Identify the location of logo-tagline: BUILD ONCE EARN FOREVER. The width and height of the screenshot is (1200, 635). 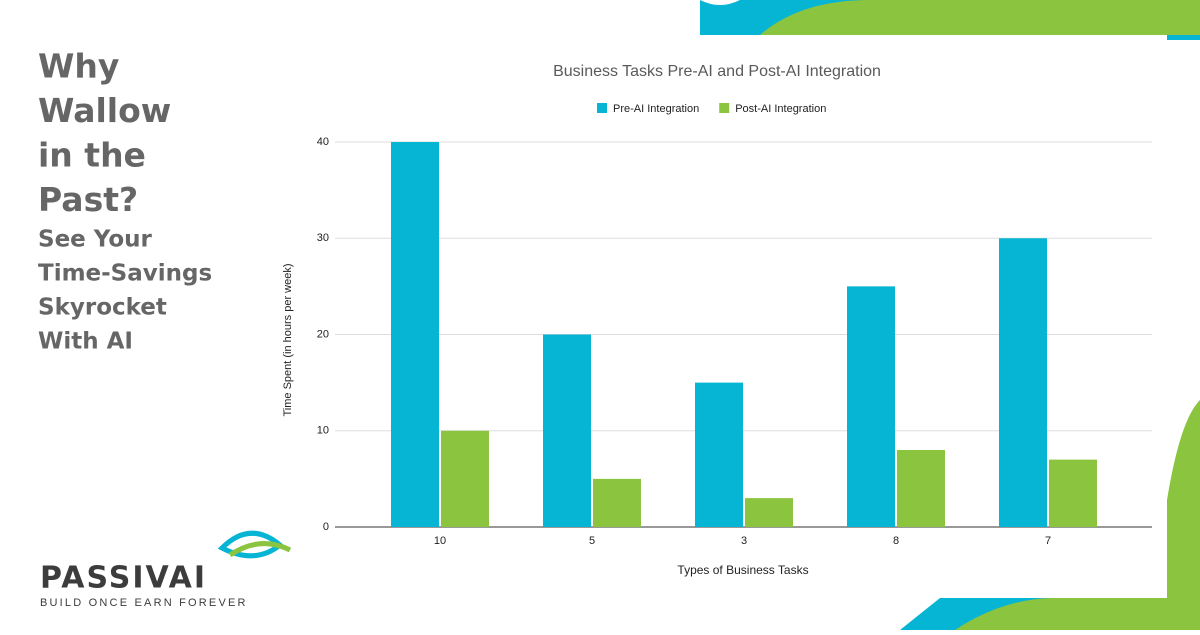
(144, 603).